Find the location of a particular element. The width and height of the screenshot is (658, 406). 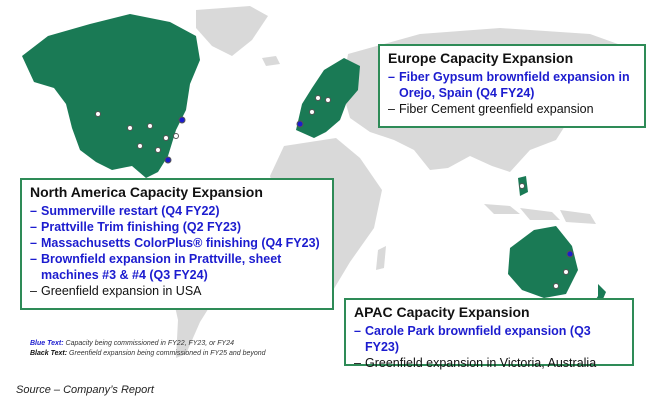

north-america-item-1: Summerville restart (Q4 FY22) is located at coordinates (177, 211).